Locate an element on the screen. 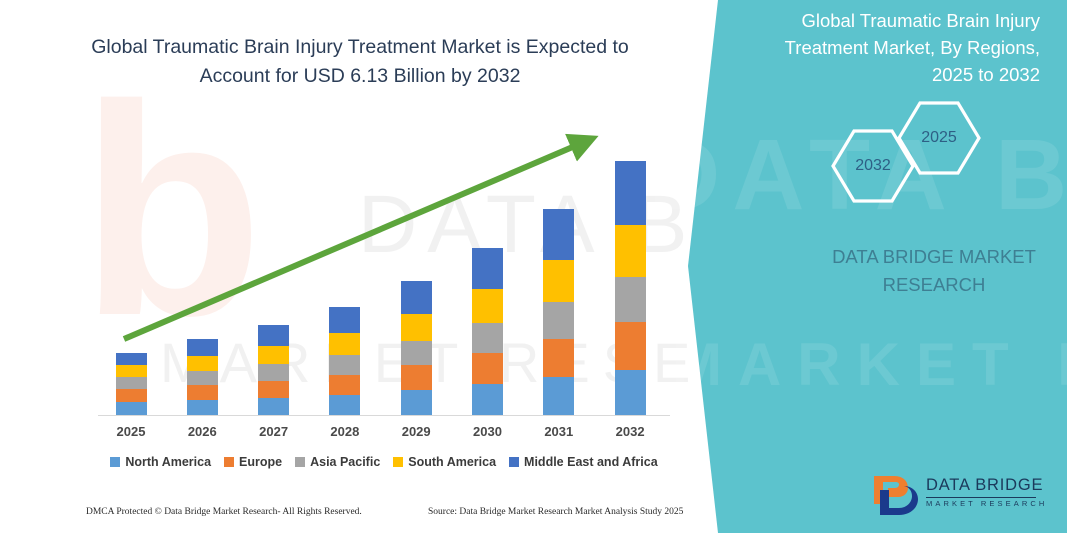 The height and width of the screenshot is (533, 1067). x-axis-label-2027: 2027 is located at coordinates (274, 431).